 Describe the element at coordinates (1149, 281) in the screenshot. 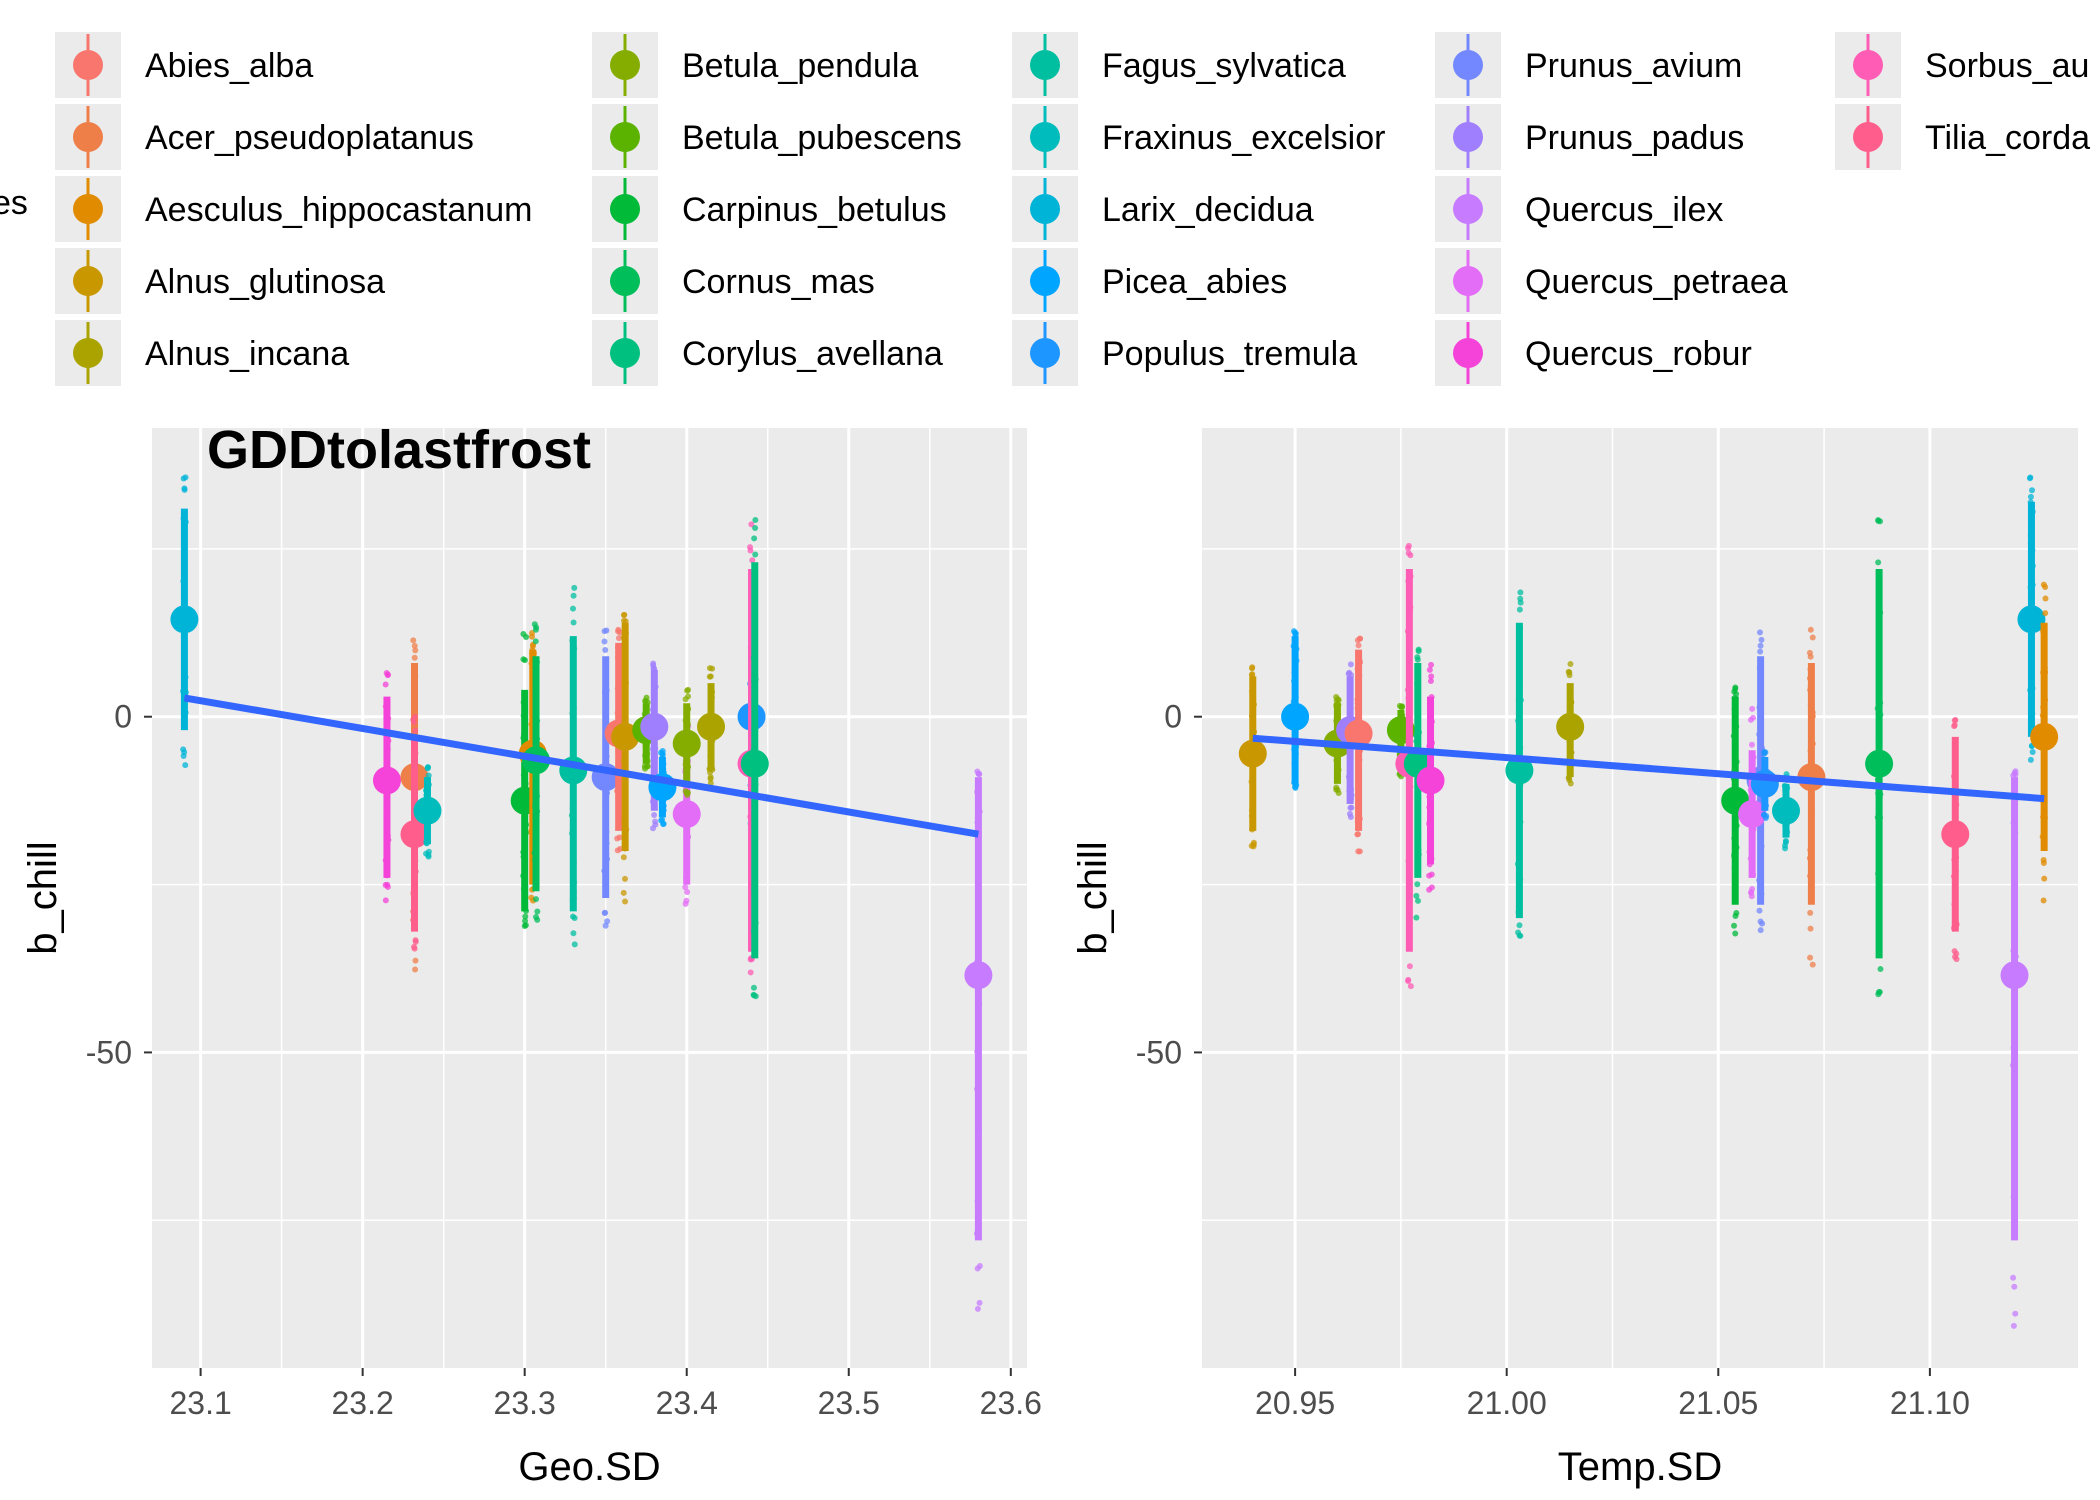

I see `legend-item-picea-abies: Picea_abies` at that location.